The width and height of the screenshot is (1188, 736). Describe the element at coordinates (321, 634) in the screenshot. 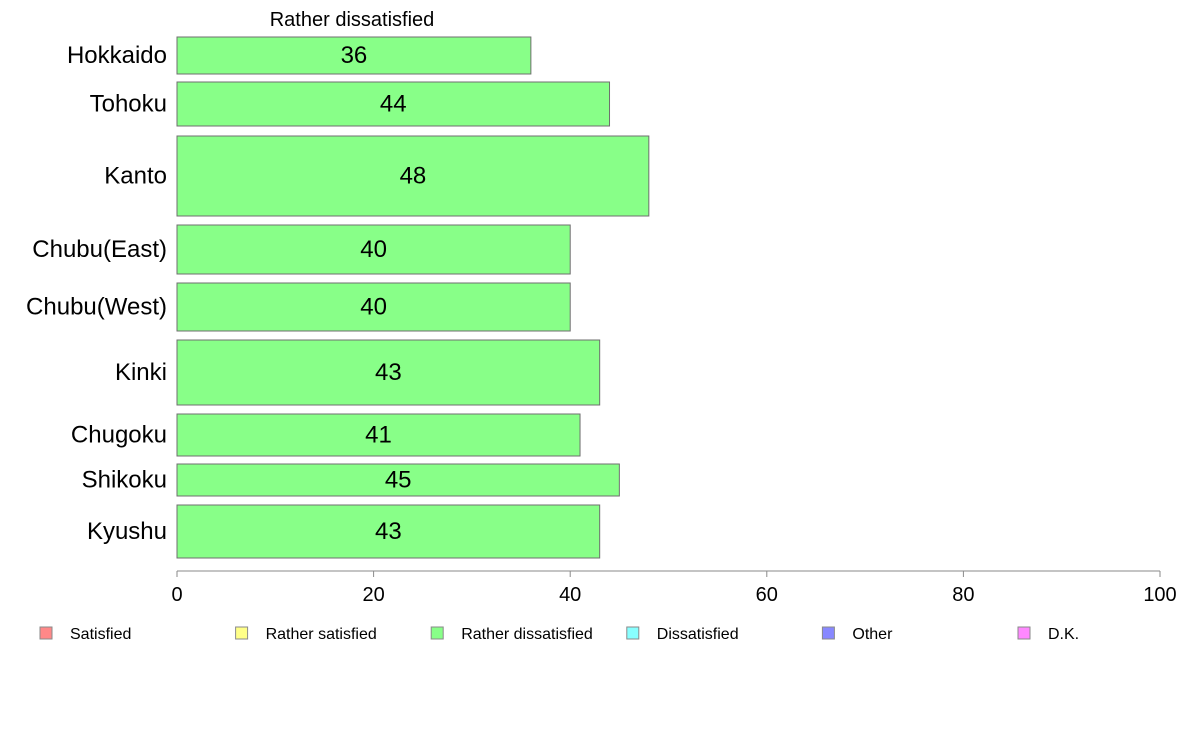

I see `legend-label: Rather satisfied` at that location.